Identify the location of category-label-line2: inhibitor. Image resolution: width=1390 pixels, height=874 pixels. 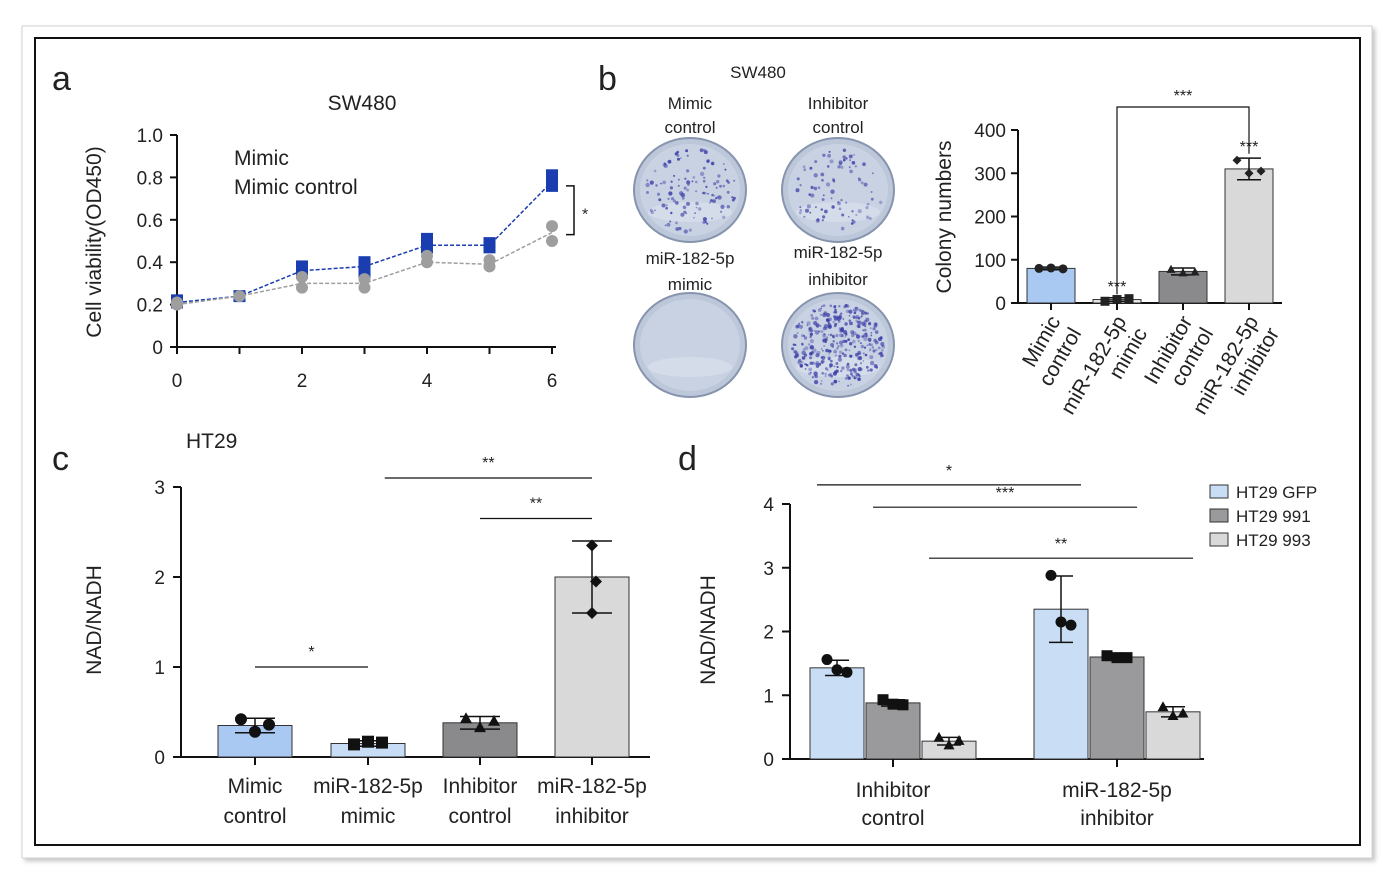
(592, 816).